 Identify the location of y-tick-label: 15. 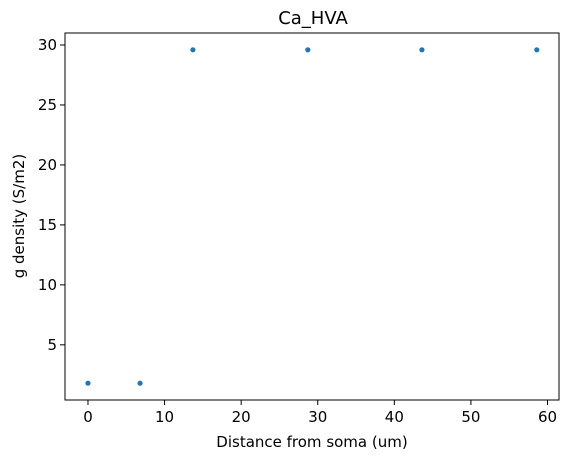
(47, 225).